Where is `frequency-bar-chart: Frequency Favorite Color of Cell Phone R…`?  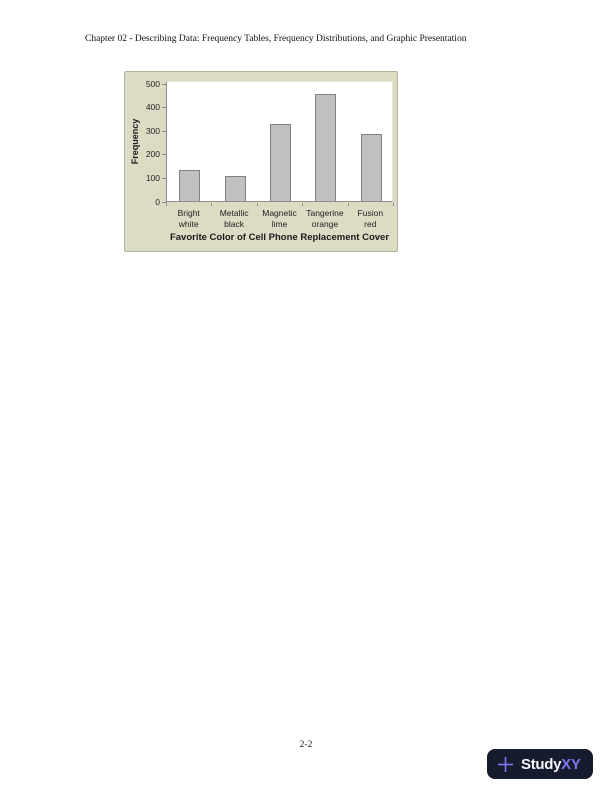 frequency-bar-chart: Frequency Favorite Color of Cell Phone R… is located at coordinates (261, 161).